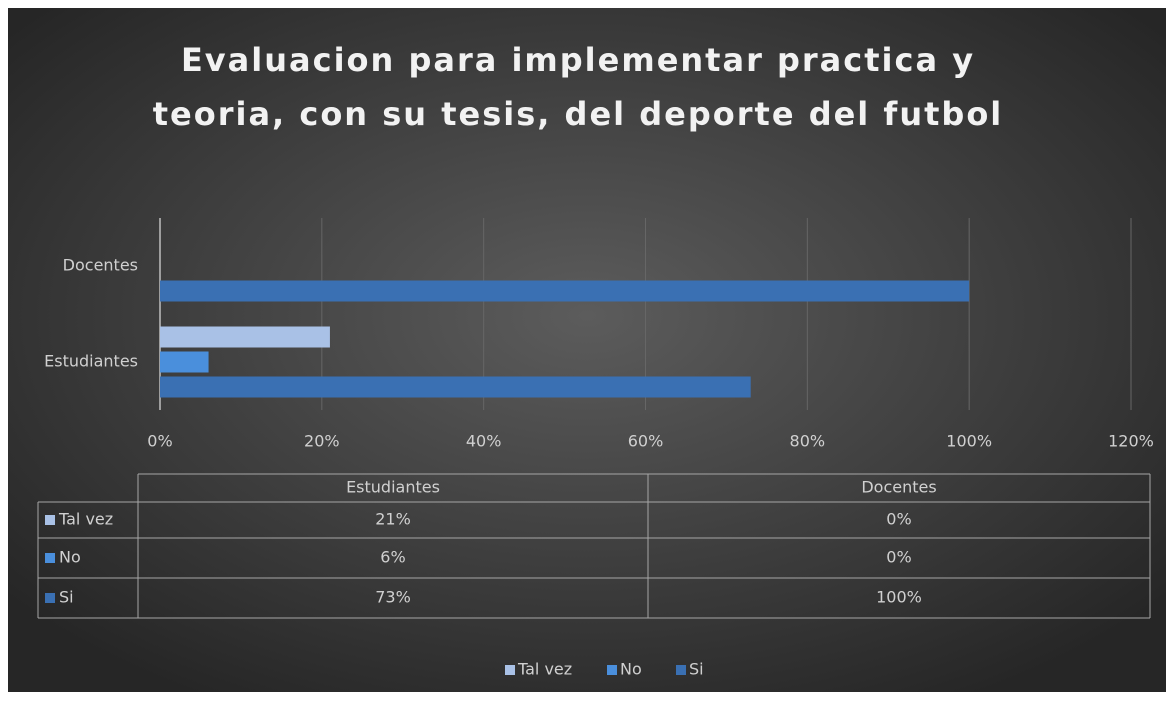 The height and width of the screenshot is (706, 1174). What do you see at coordinates (1131, 441) in the screenshot?
I see `x-tick-label: 120%` at bounding box center [1131, 441].